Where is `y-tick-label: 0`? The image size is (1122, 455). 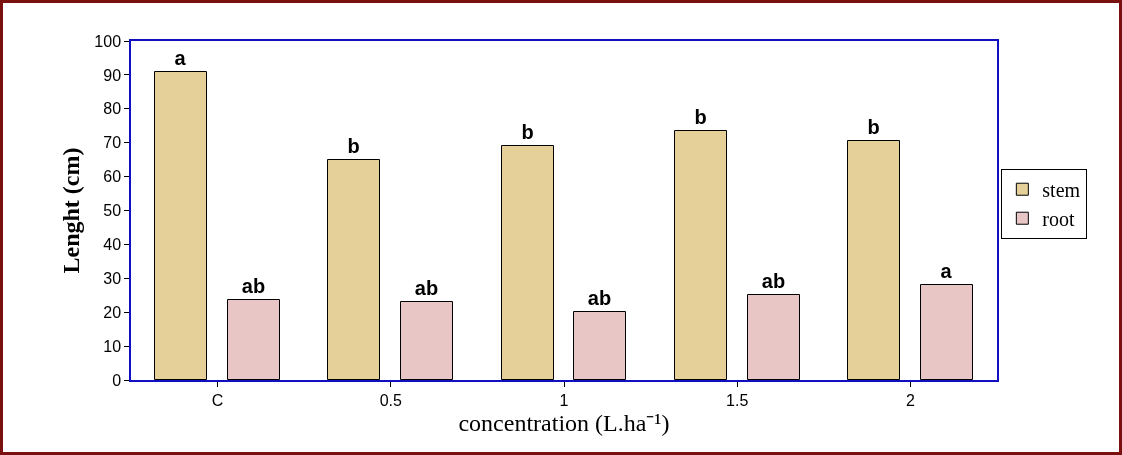
y-tick-label: 0 is located at coordinates (117, 380).